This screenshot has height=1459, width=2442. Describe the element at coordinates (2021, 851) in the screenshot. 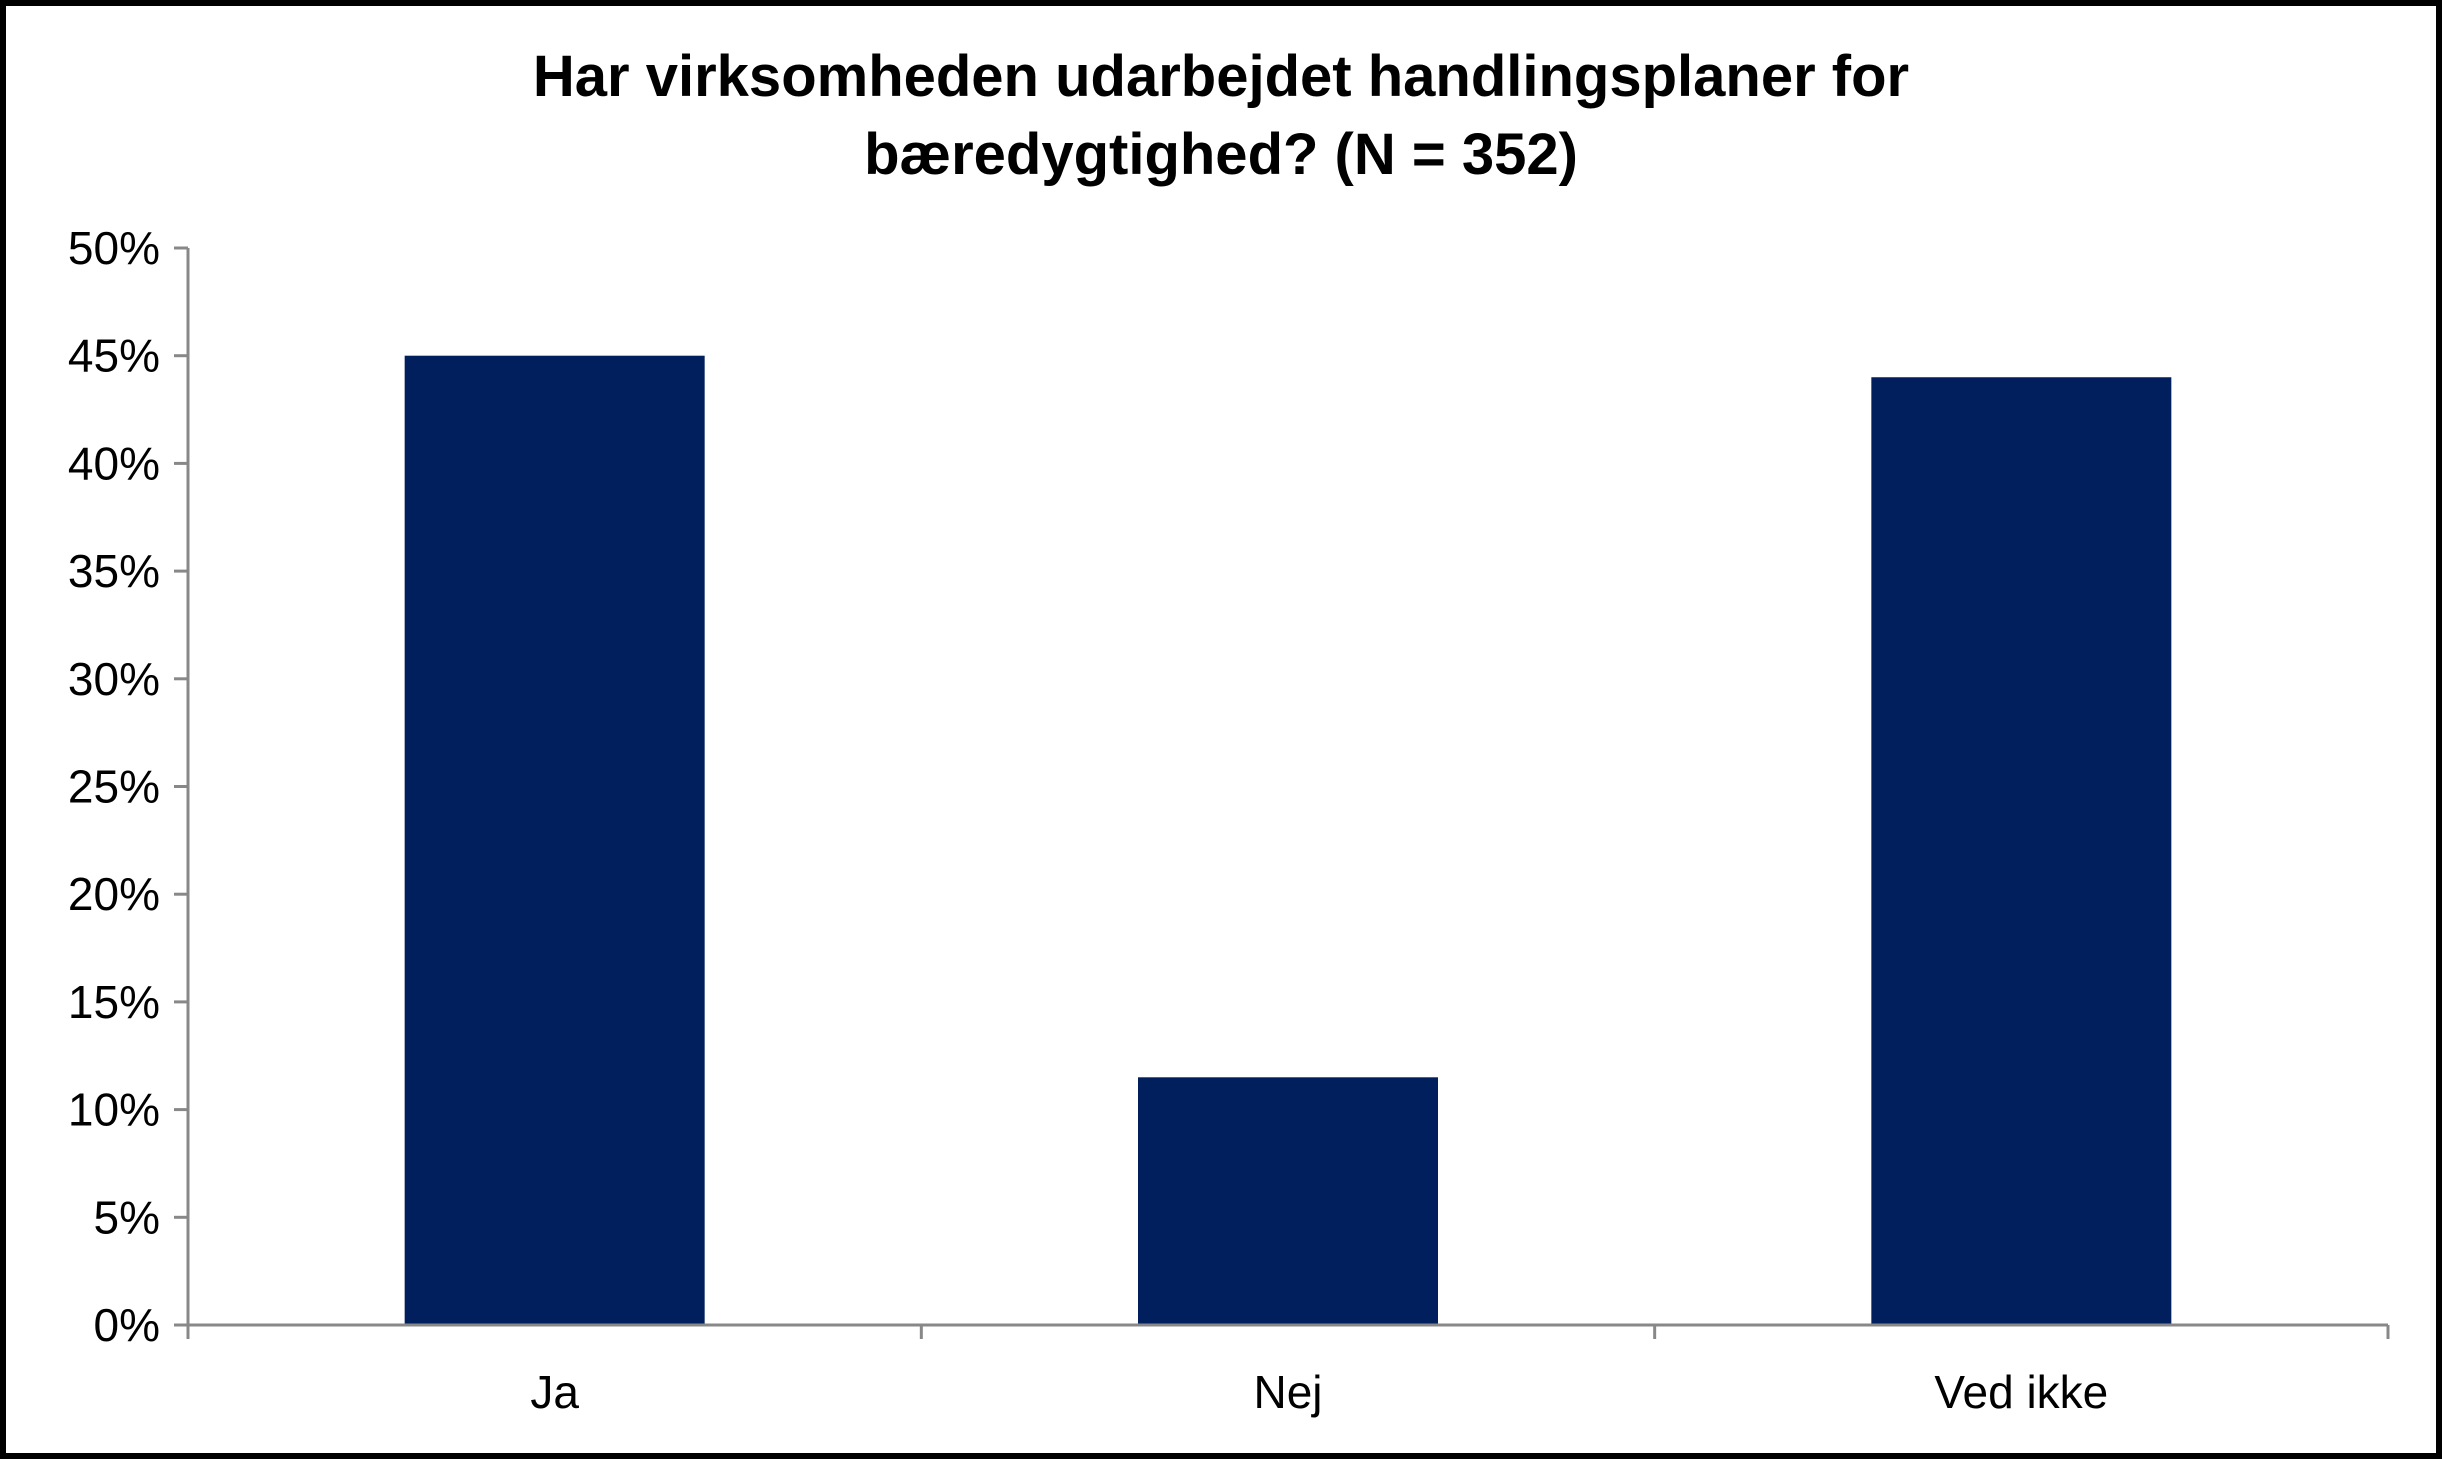

I see `bar-ved-ikke` at that location.